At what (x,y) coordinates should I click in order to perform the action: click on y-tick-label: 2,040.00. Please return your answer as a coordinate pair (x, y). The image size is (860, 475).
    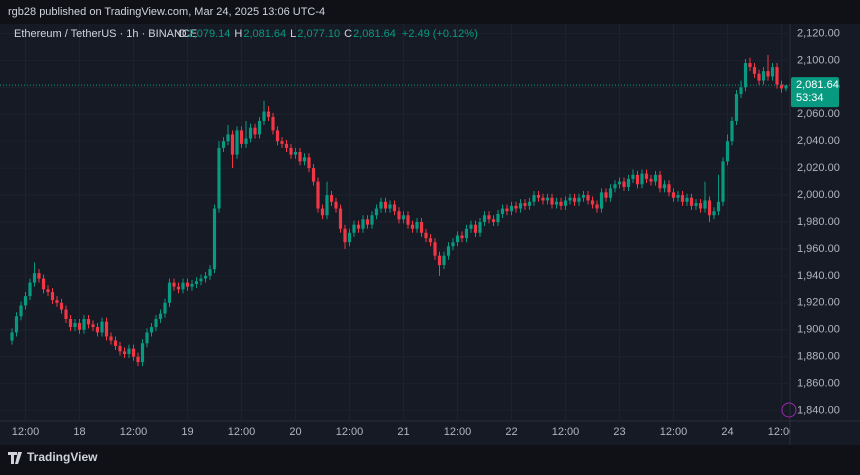
    Looking at the image, I should click on (818, 141).